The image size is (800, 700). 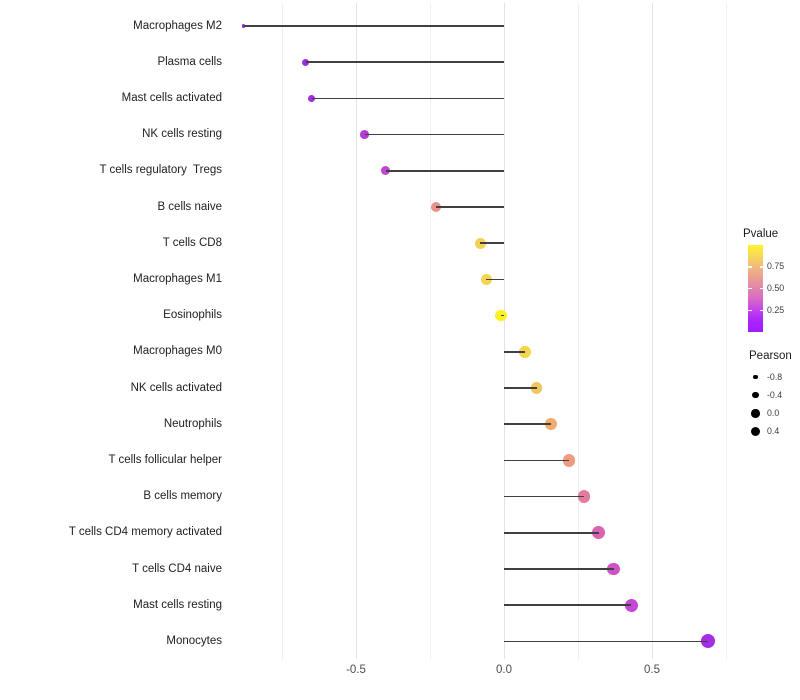 I want to click on colorbar-tick-label: 0.75, so click(x=776, y=266).